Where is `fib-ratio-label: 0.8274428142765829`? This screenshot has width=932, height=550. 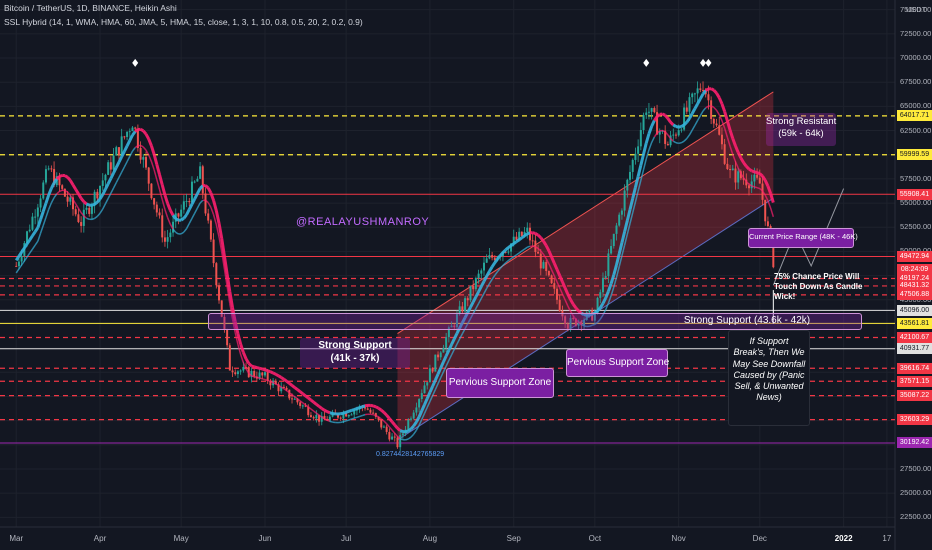 fib-ratio-label: 0.8274428142765829 is located at coordinates (410, 454).